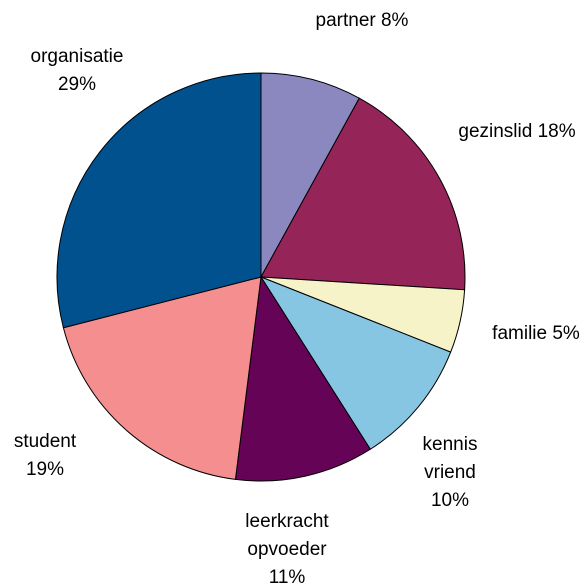 The image size is (587, 585). What do you see at coordinates (45, 455) in the screenshot?
I see `slice-label-student: student 19%` at bounding box center [45, 455].